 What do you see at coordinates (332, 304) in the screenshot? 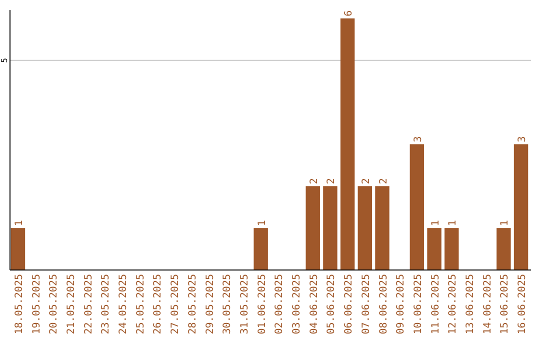
I see `x-tick-label: 05.06.2025` at bounding box center [332, 304].